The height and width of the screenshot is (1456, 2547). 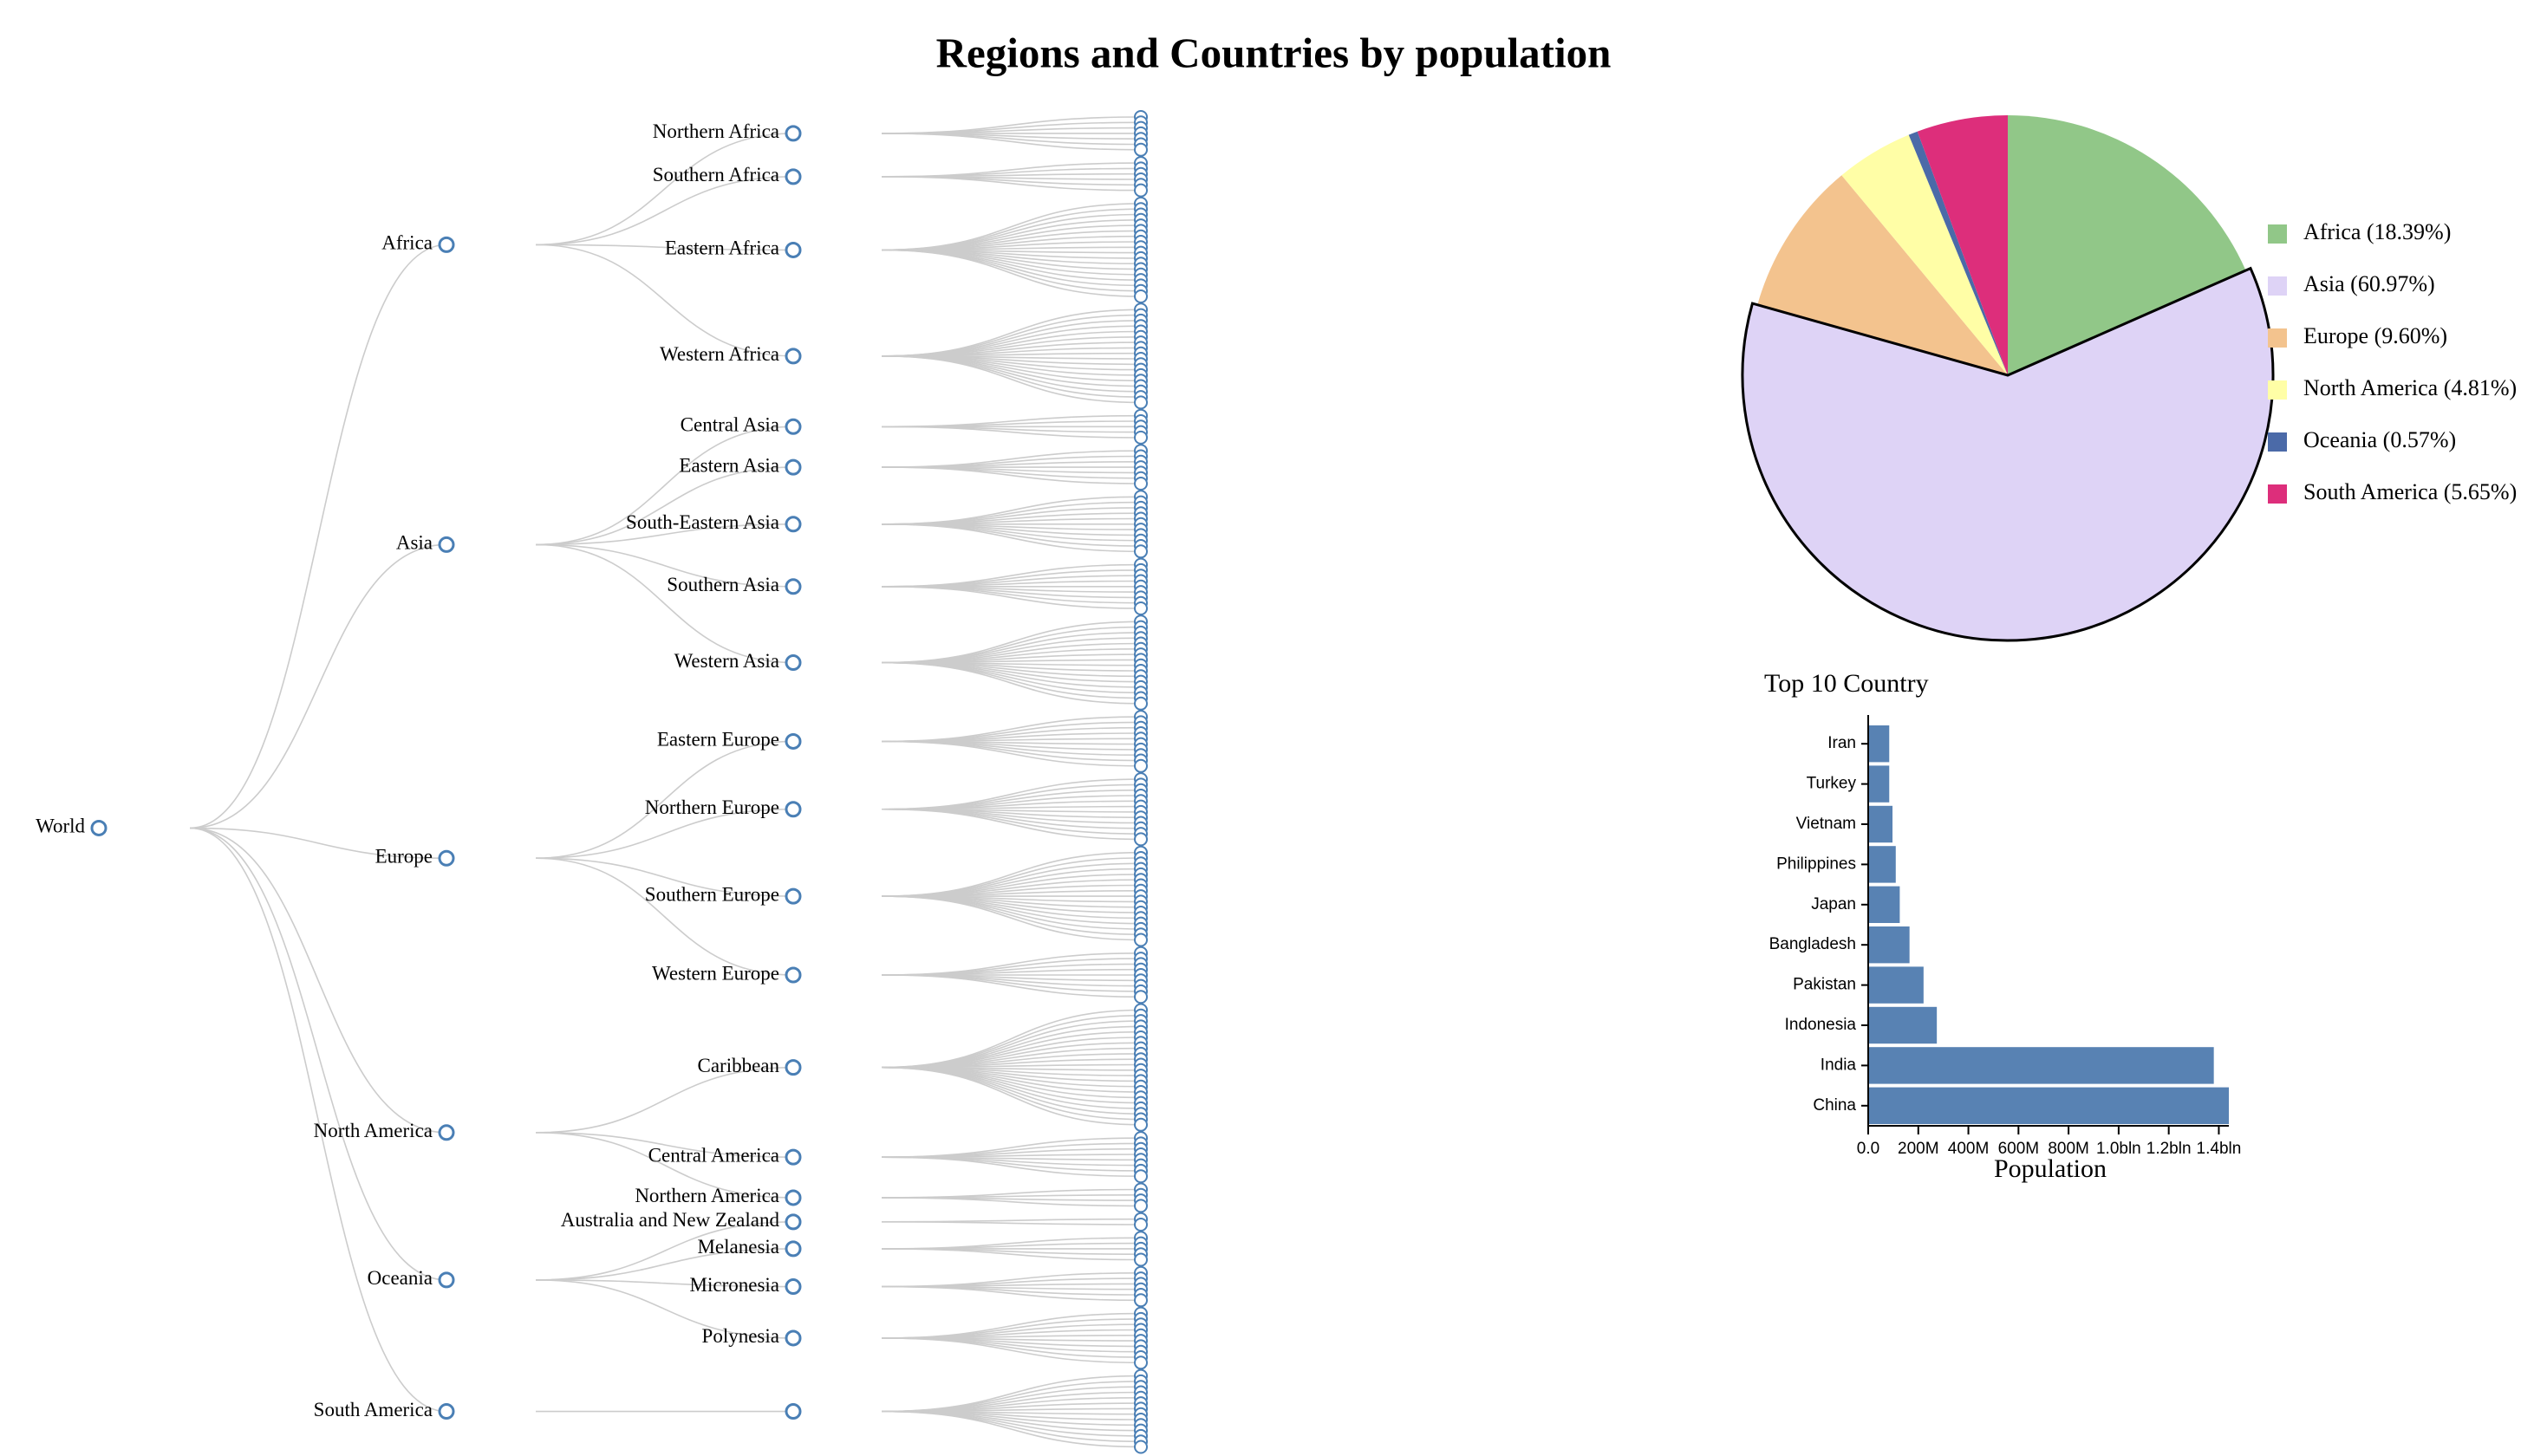 I want to click on x-tick-label: 1.4bln, so click(x=2219, y=1149).